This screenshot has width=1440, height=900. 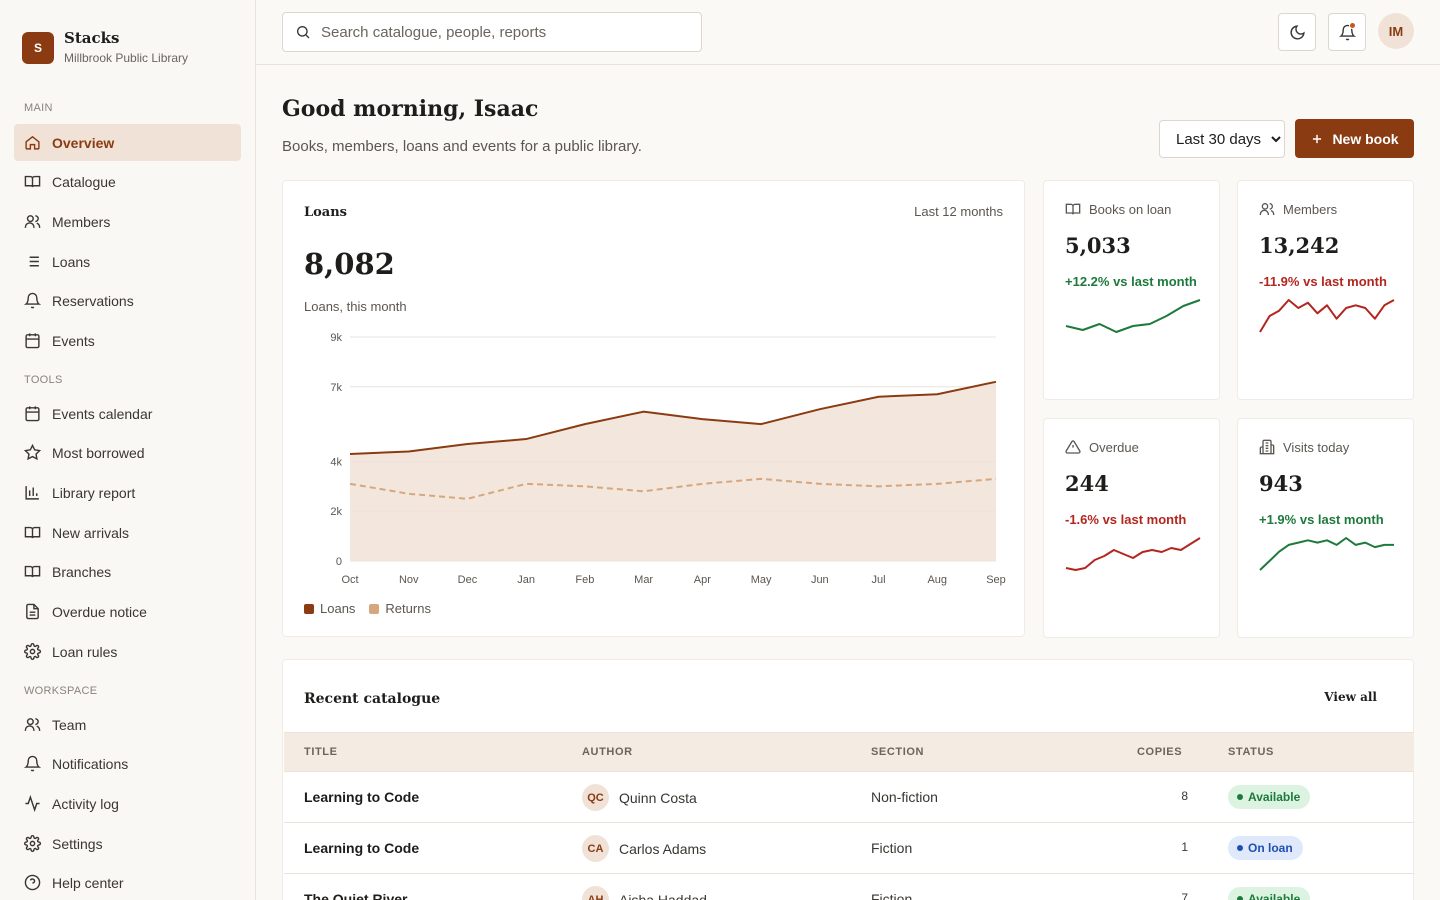 I want to click on stat-label: Visits today, so click(x=1316, y=447).